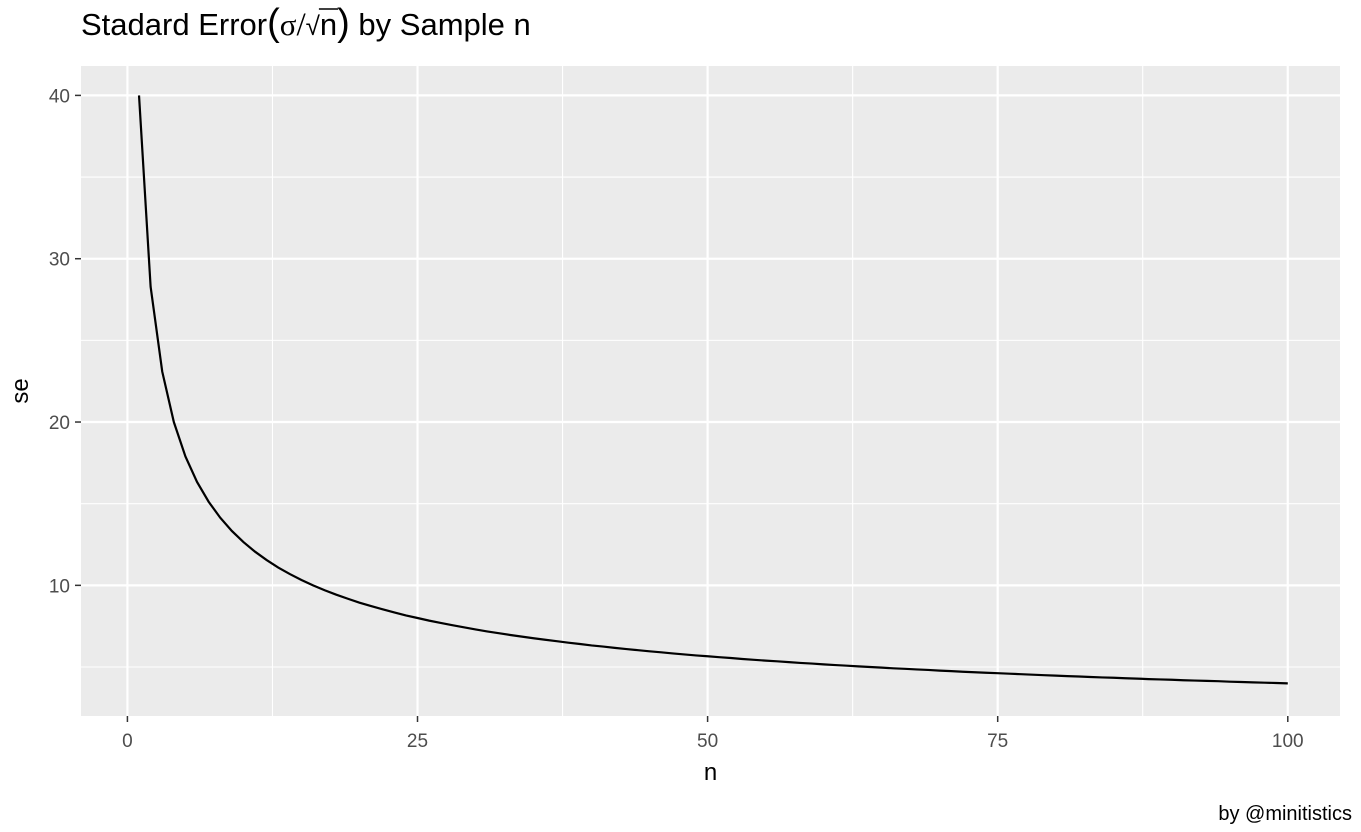 The height and width of the screenshot is (832, 1361). I want to click on y-axis: 10 20 30 40, so click(65, 341).